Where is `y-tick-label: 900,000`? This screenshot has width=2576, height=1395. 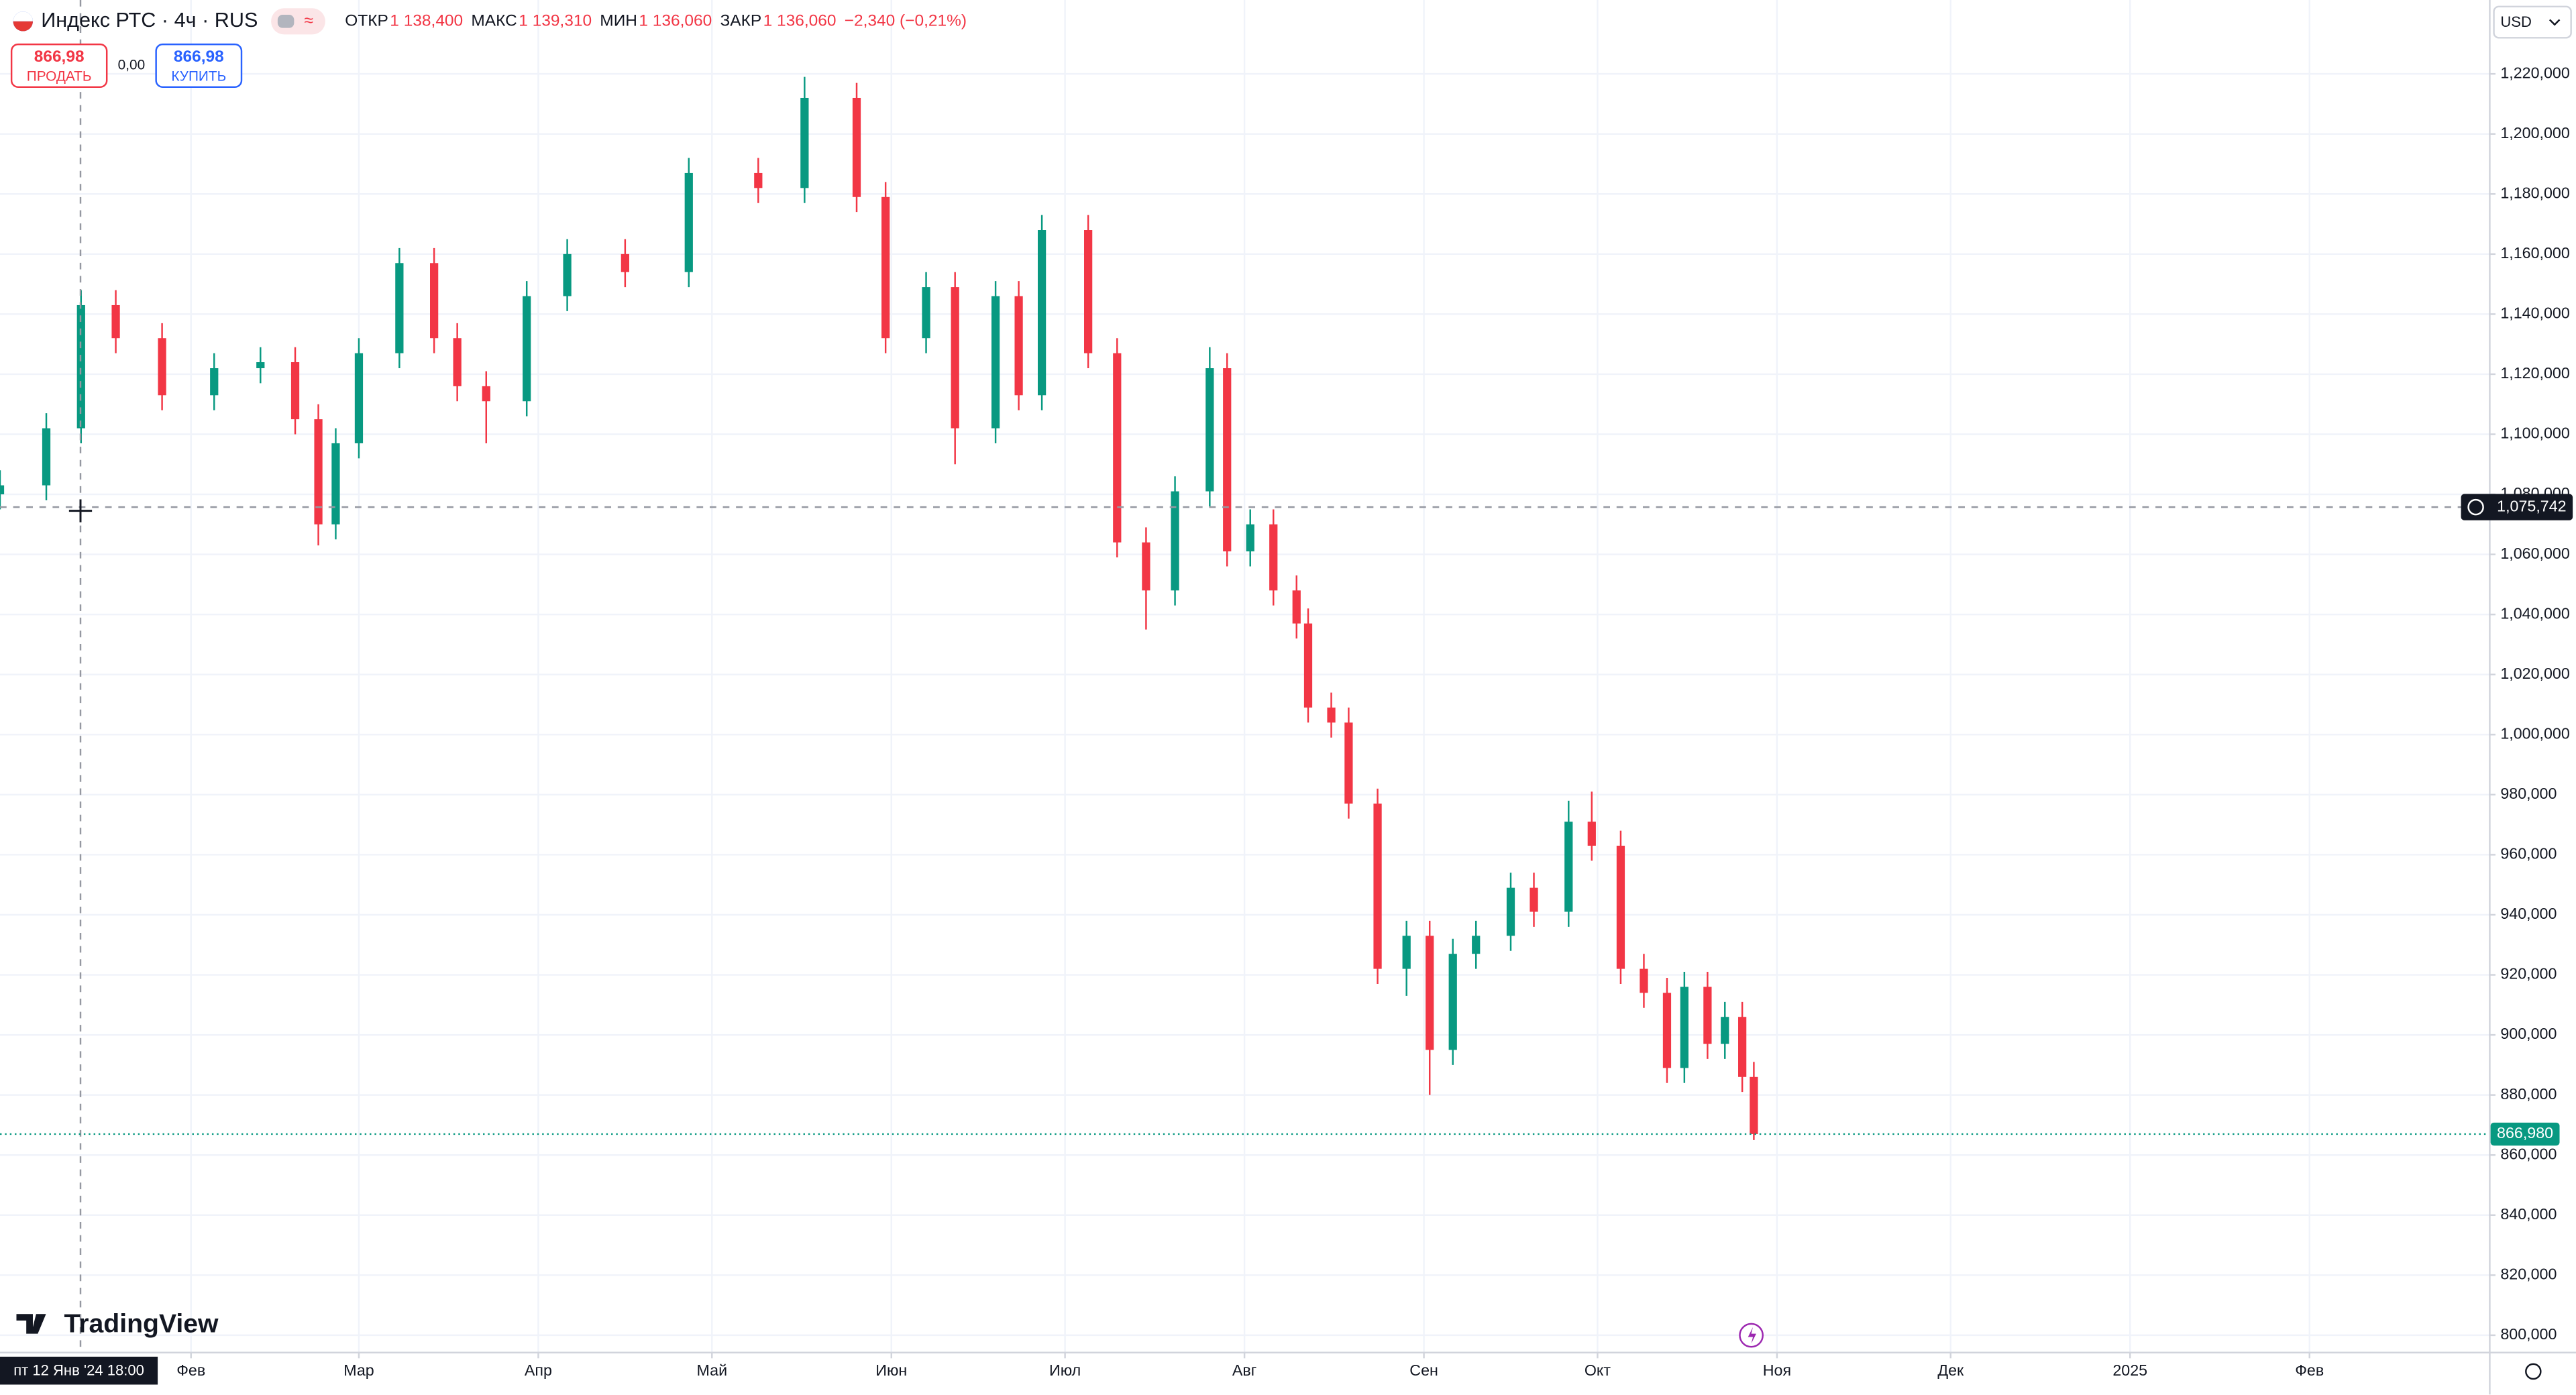 y-tick-label: 900,000 is located at coordinates (2528, 1033).